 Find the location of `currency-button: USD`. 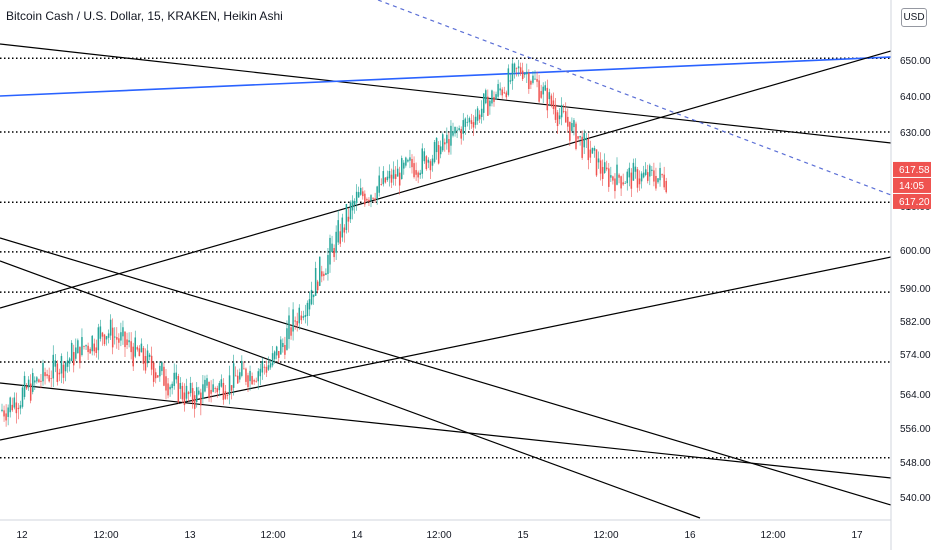

currency-button: USD is located at coordinates (914, 17).